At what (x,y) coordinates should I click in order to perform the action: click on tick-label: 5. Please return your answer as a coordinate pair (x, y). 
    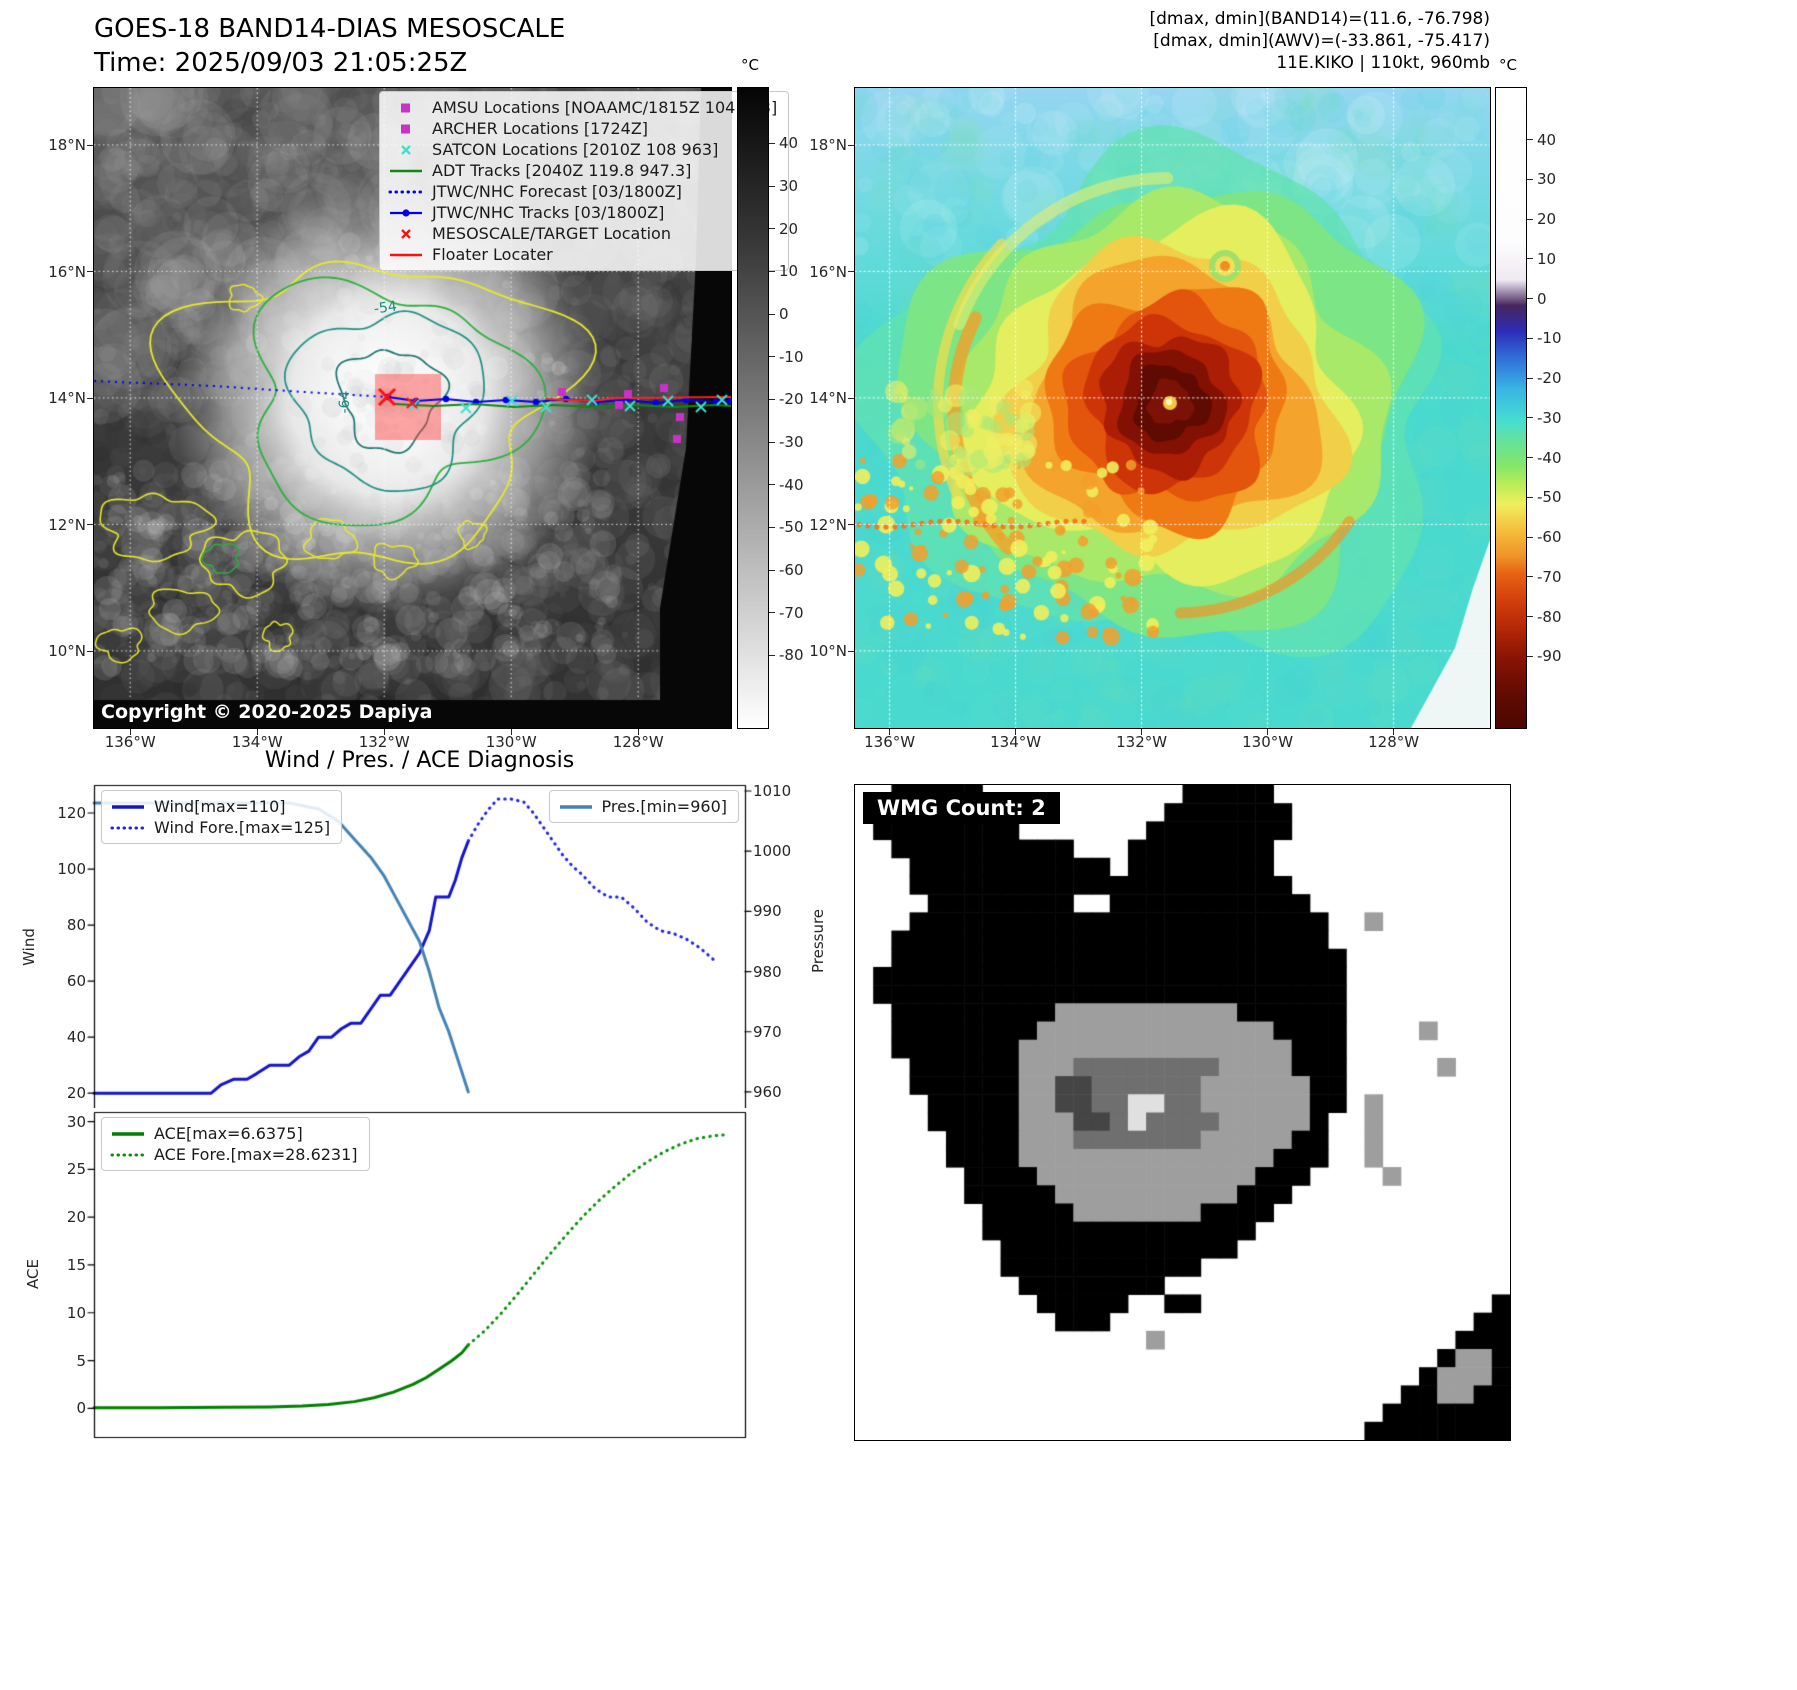
    Looking at the image, I should click on (81, 1360).